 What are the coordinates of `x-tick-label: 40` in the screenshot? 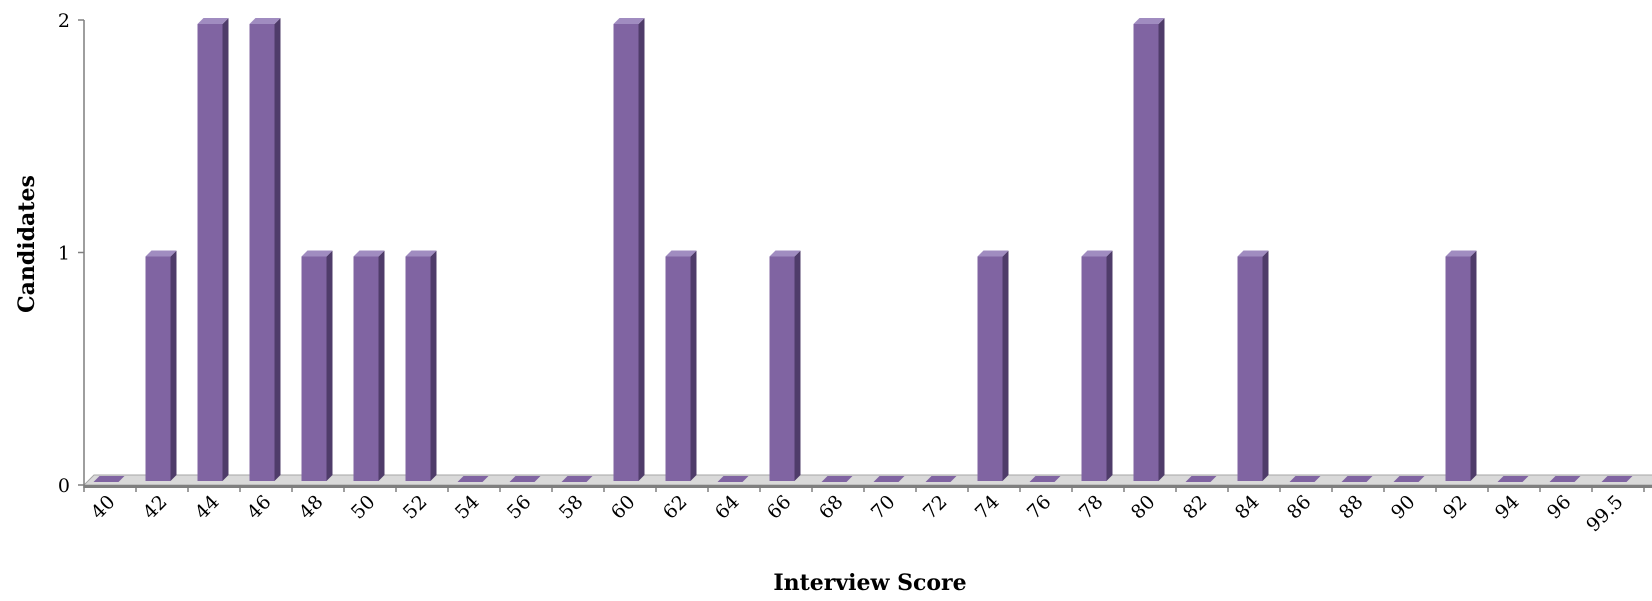 It's located at (103, 507).